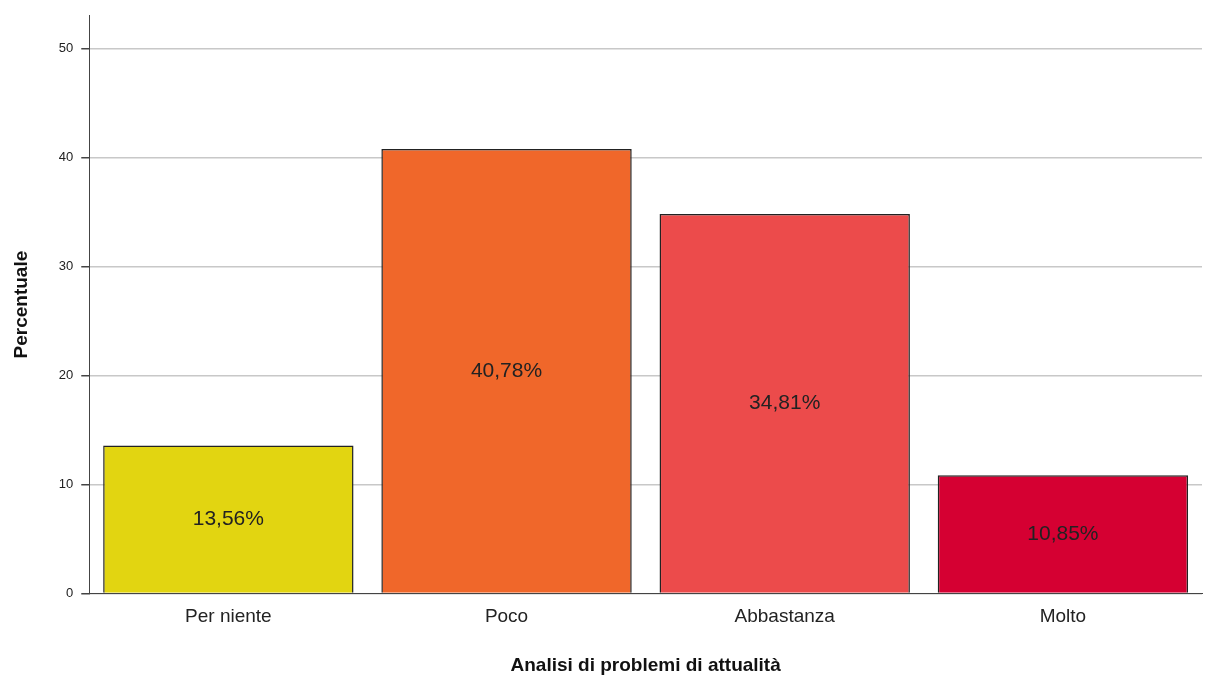  Describe the element at coordinates (20, 304) in the screenshot. I see `y-axis-title: Percentuale` at that location.